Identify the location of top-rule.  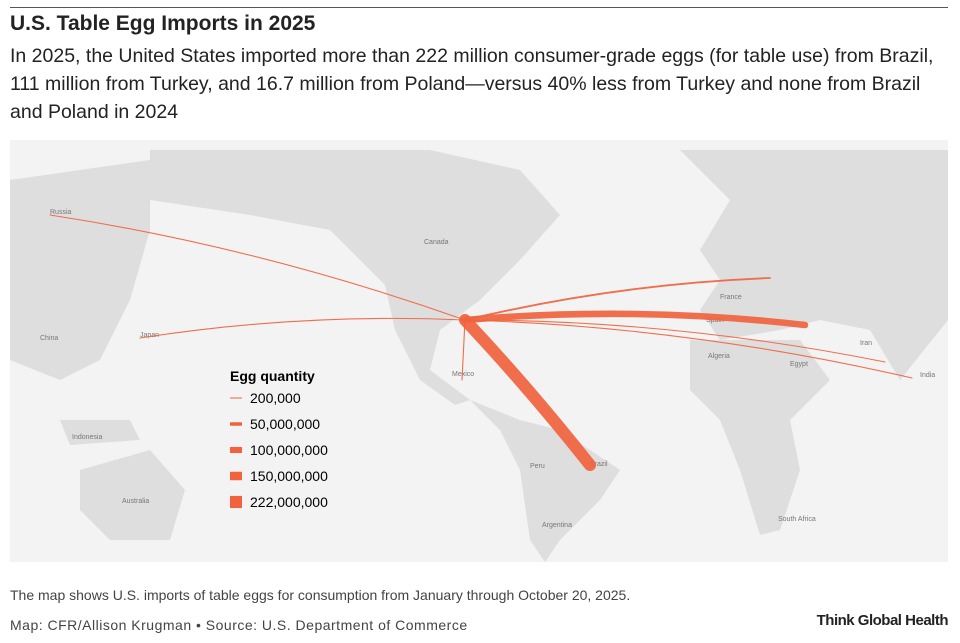
(479, 7).